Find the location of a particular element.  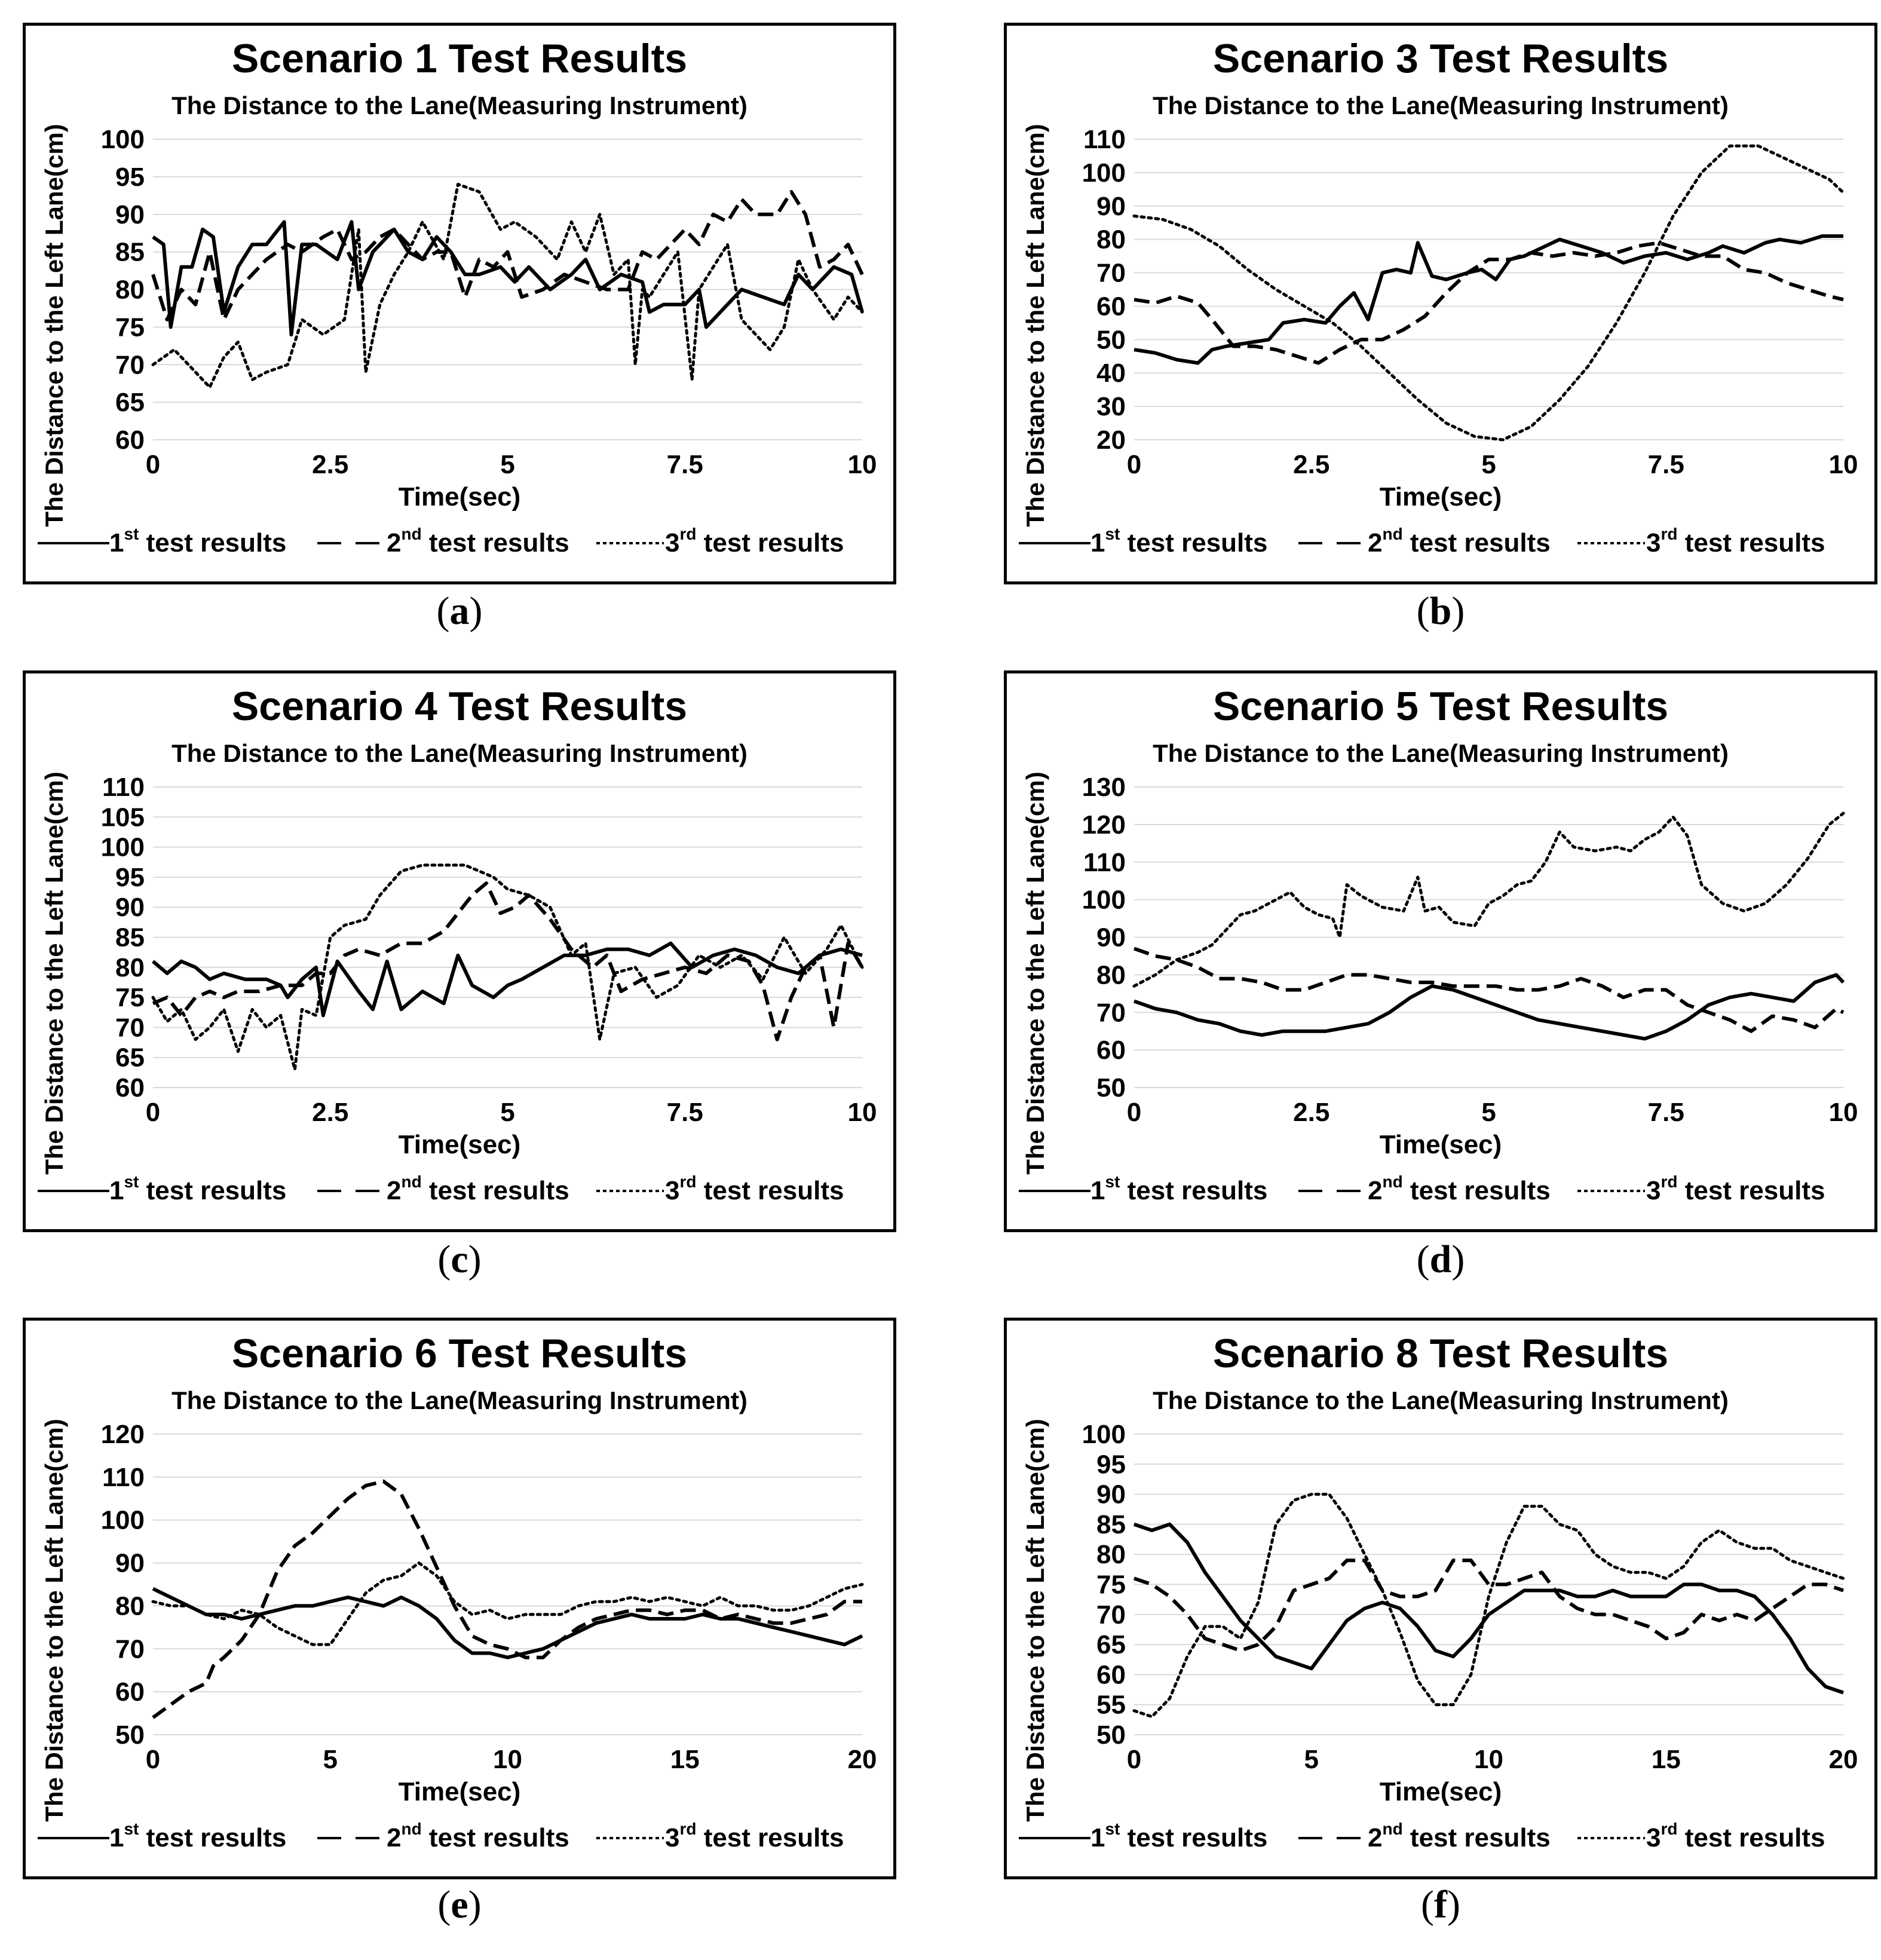

y-tick-label: 100 is located at coordinates (123, 139).